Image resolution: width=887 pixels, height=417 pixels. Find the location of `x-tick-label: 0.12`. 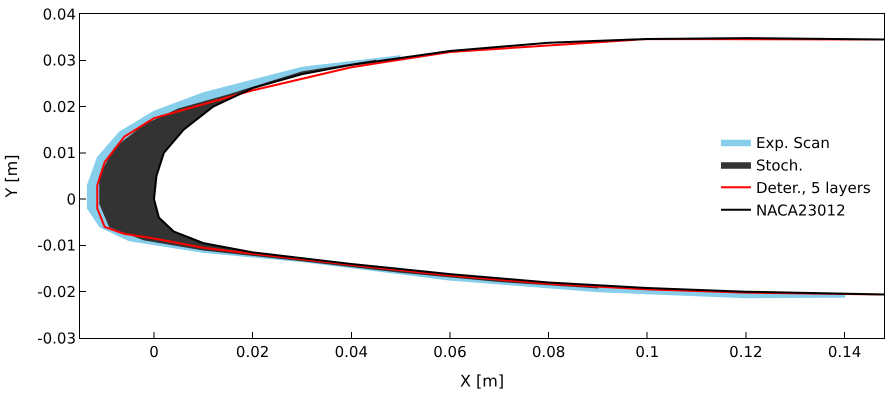

x-tick-label: 0.12 is located at coordinates (746, 352).